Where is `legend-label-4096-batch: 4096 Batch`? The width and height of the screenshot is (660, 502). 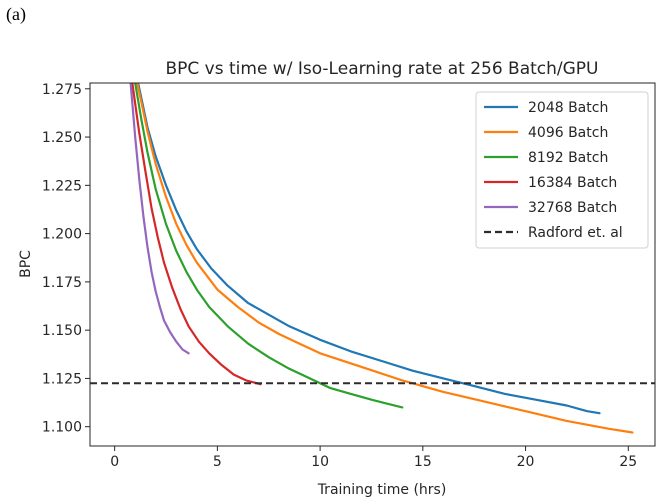
legend-label-4096-batch: 4096 Batch is located at coordinates (568, 133).